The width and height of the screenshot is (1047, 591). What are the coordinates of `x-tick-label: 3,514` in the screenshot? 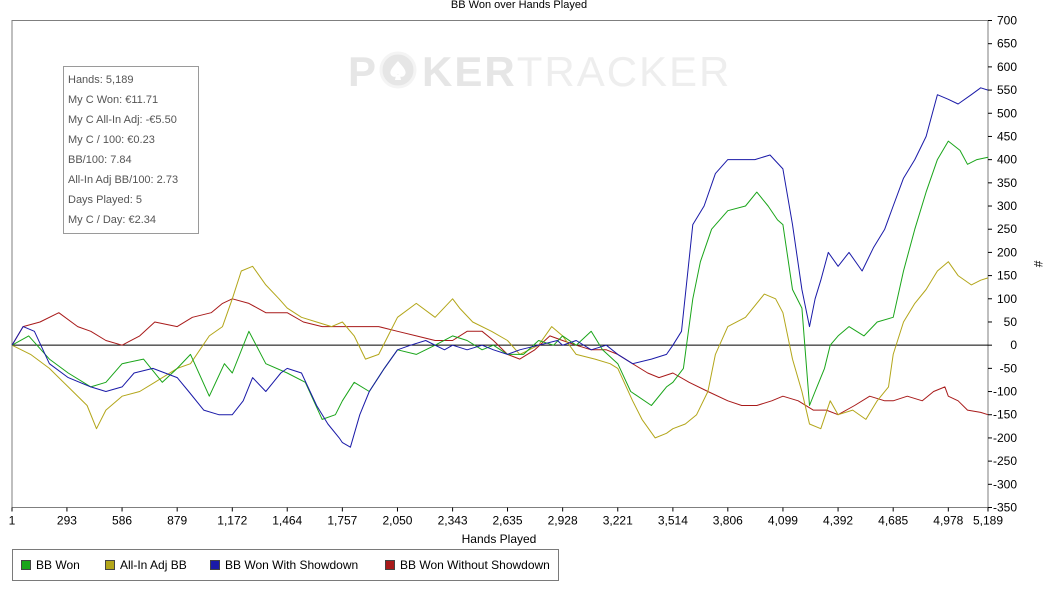 It's located at (673, 521).